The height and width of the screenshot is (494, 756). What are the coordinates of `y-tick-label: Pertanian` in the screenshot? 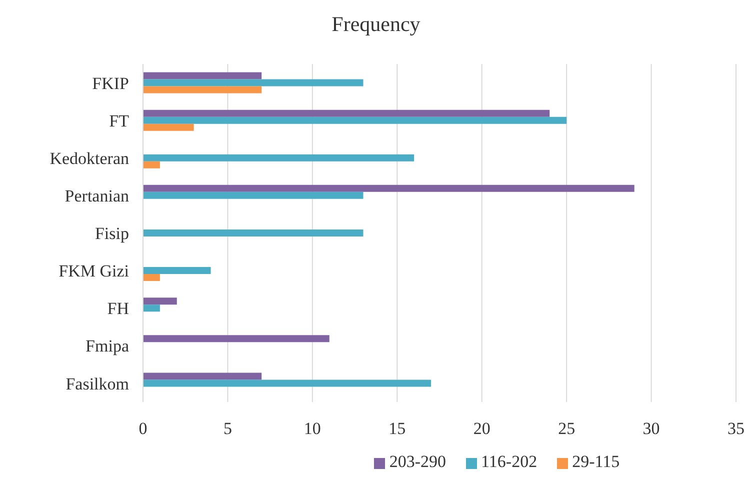 It's located at (97, 196).